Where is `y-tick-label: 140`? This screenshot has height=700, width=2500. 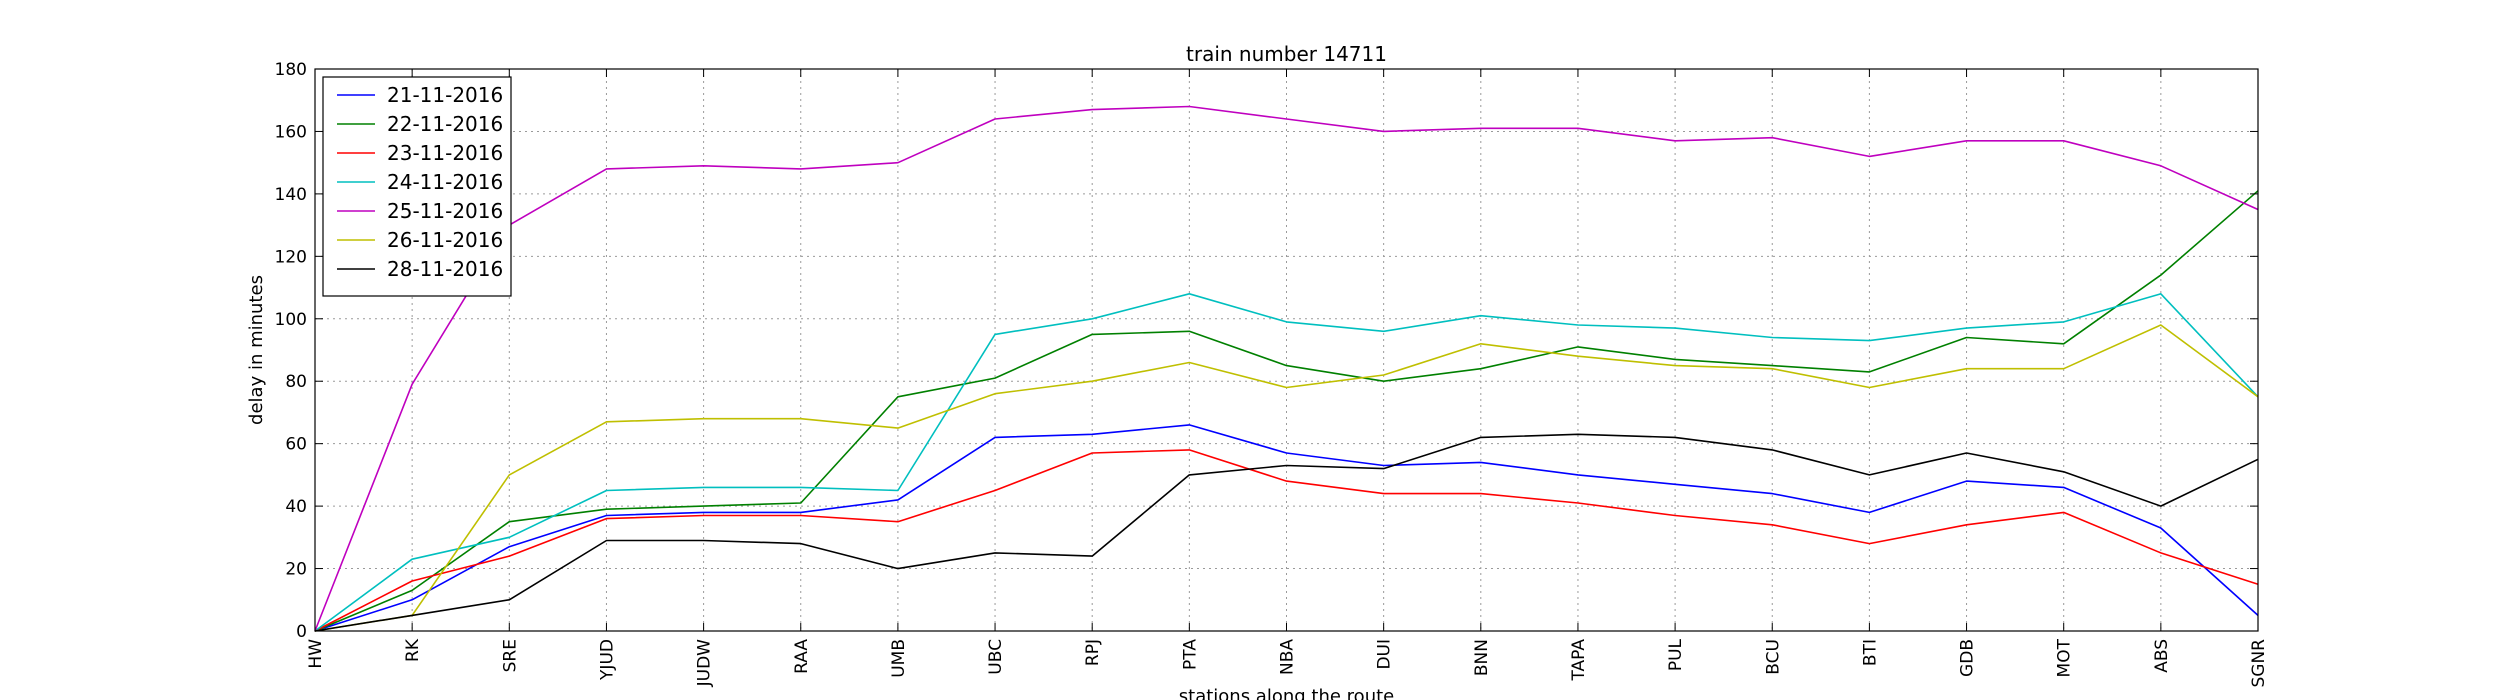 y-tick-label: 140 is located at coordinates (291, 195).